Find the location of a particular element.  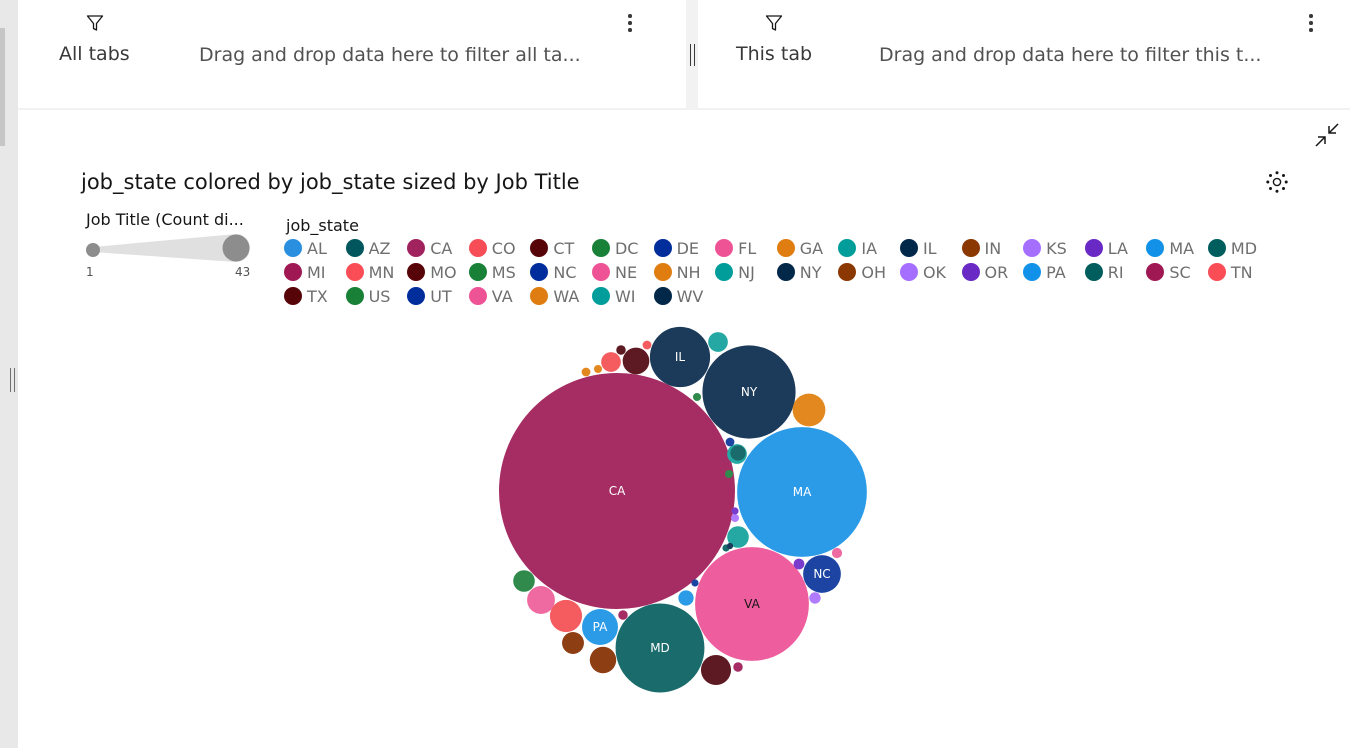

bubble-ma is located at coordinates (802, 492).